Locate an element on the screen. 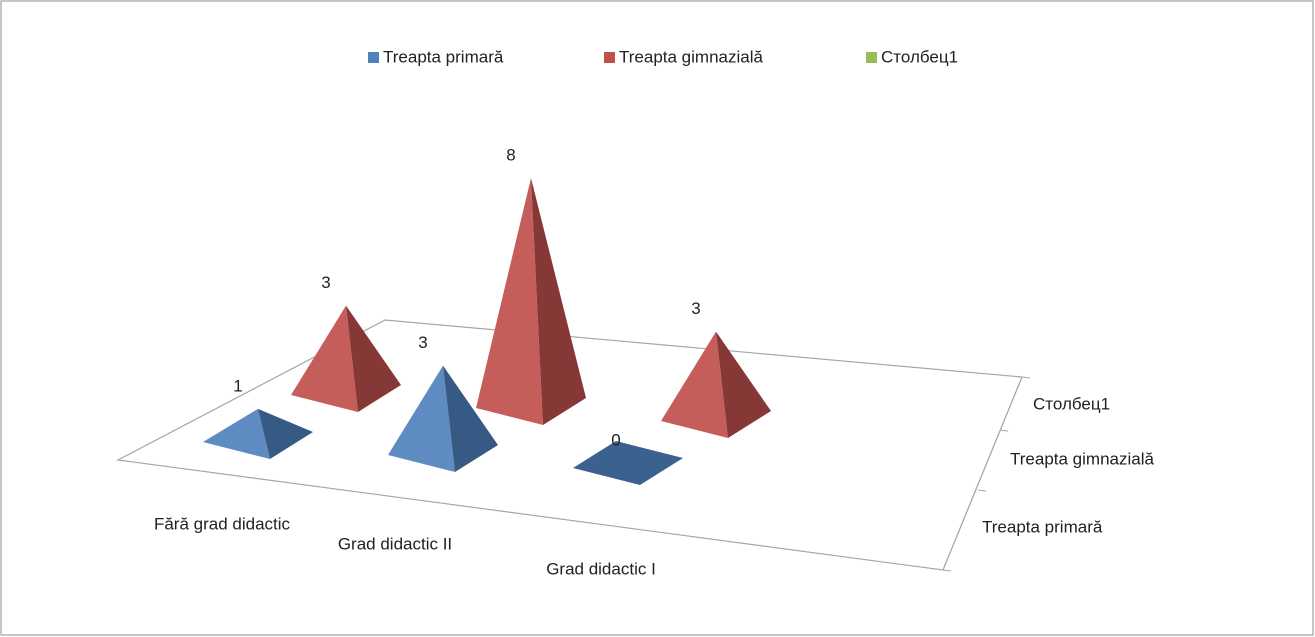 The width and height of the screenshot is (1315, 637). depth-label: Treapta primară is located at coordinates (1042, 526).